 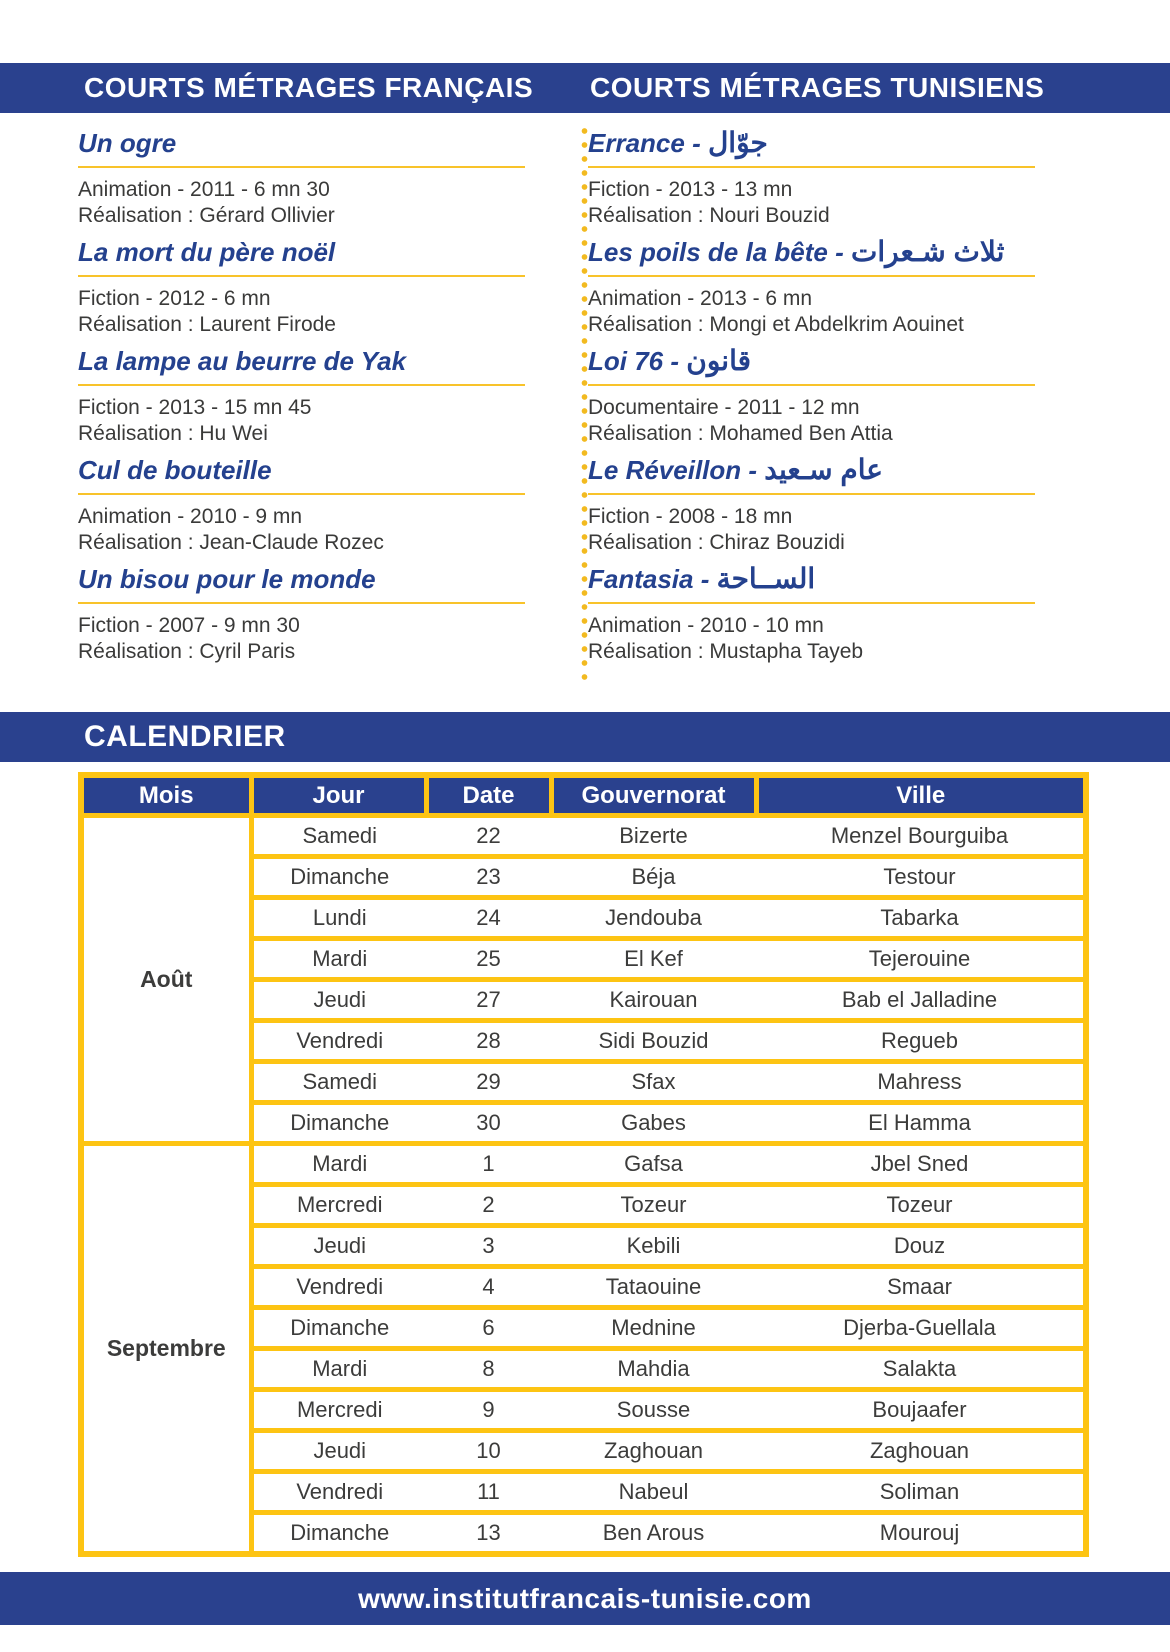 What do you see at coordinates (583, 1041) in the screenshot?
I see `calendar-row: Vendredi 28 Sidi Bouzid Regueb` at bounding box center [583, 1041].